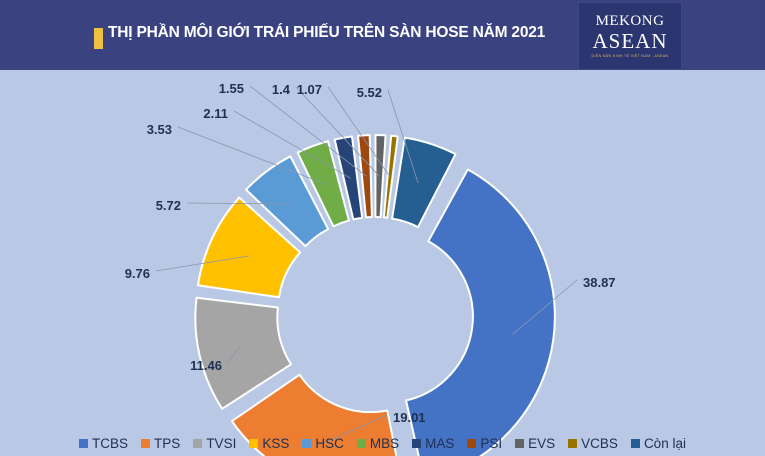 Image resolution: width=765 pixels, height=456 pixels. Describe the element at coordinates (276, 443) in the screenshot. I see `legend-item-label: KSS` at that location.